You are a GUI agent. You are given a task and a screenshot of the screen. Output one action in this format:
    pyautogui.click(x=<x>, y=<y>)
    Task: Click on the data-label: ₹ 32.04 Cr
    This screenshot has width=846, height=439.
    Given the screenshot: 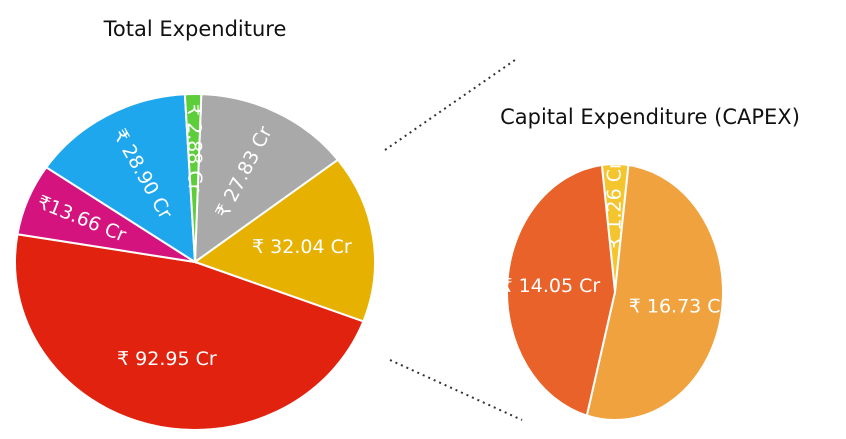 What is the action you would take?
    pyautogui.click(x=302, y=247)
    